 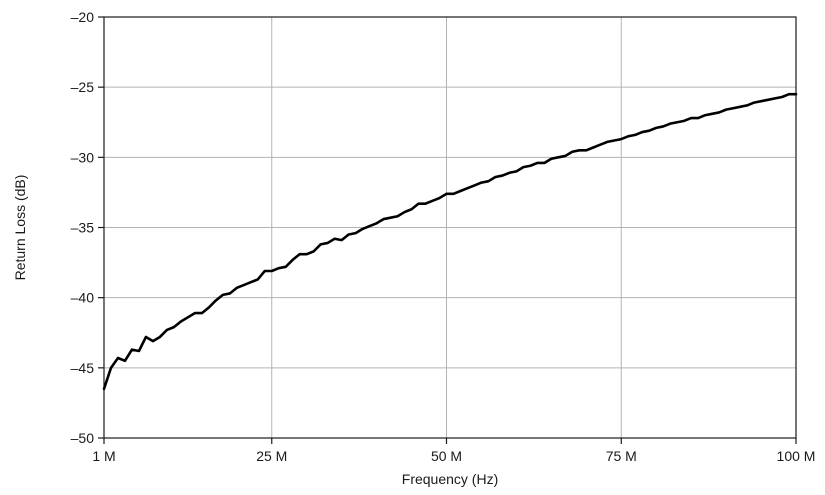 I want to click on y-tick-label: –30, so click(x=83, y=157).